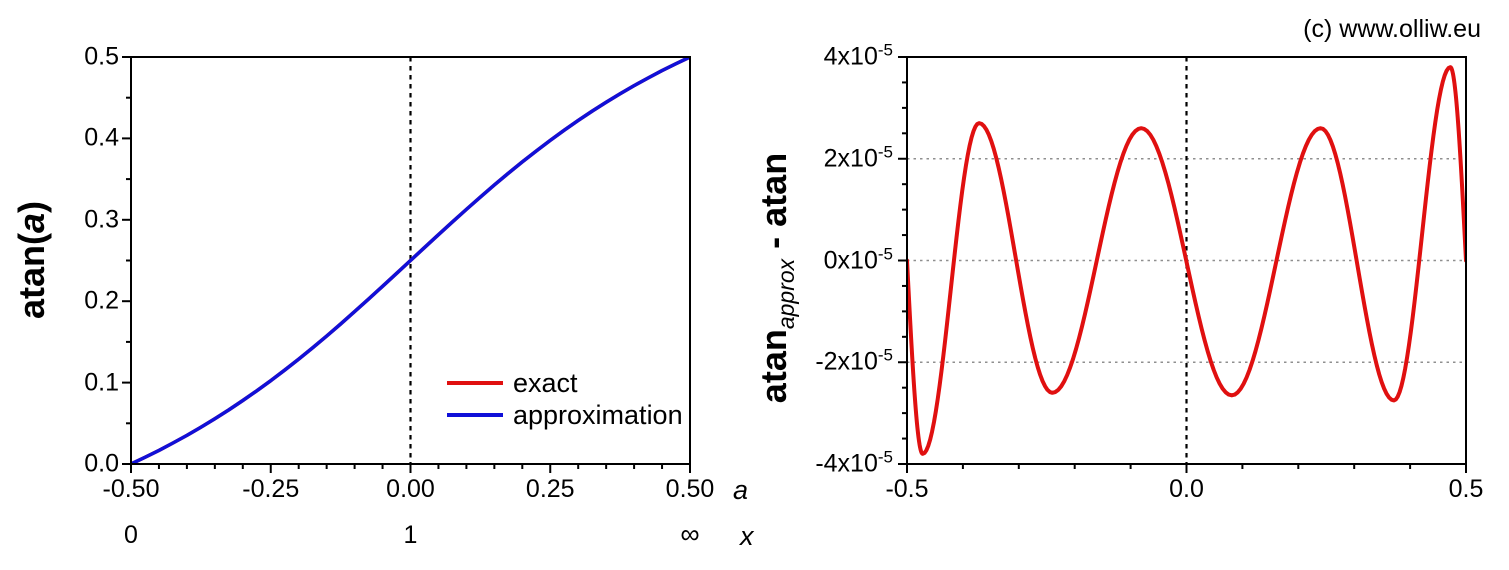 This screenshot has height=570, width=1509. Describe the element at coordinates (410, 535) in the screenshot. I see `secondary-x-tick-label: 1` at that location.